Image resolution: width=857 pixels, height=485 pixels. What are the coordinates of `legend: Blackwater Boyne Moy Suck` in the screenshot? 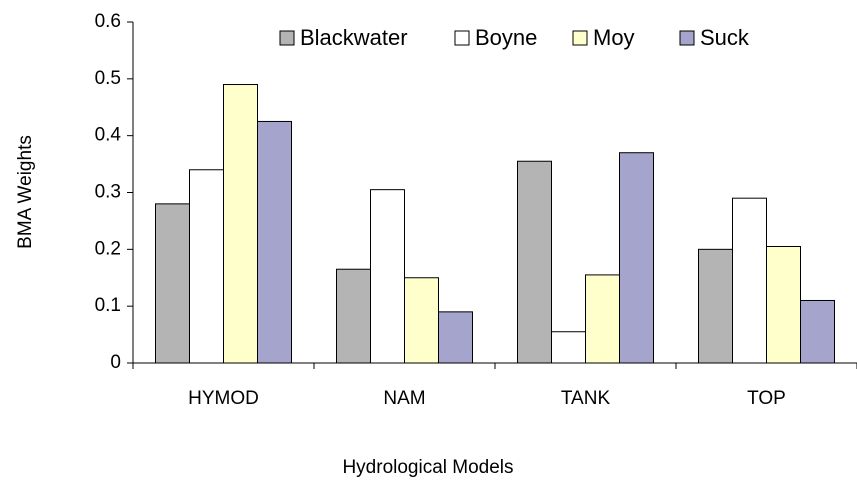 It's located at (514, 37).